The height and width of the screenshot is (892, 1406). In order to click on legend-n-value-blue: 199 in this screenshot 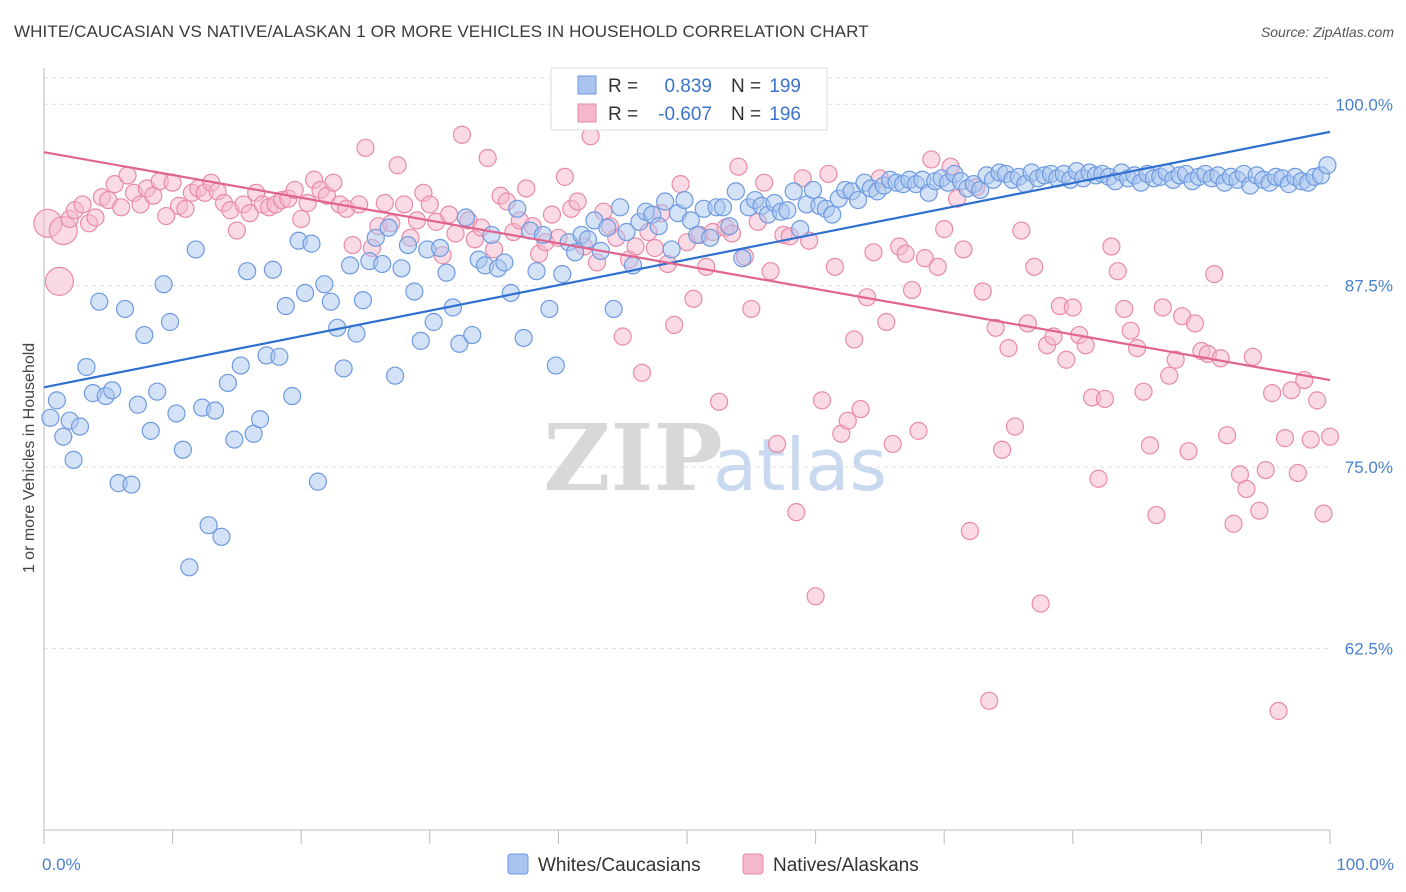, I will do `click(785, 86)`.